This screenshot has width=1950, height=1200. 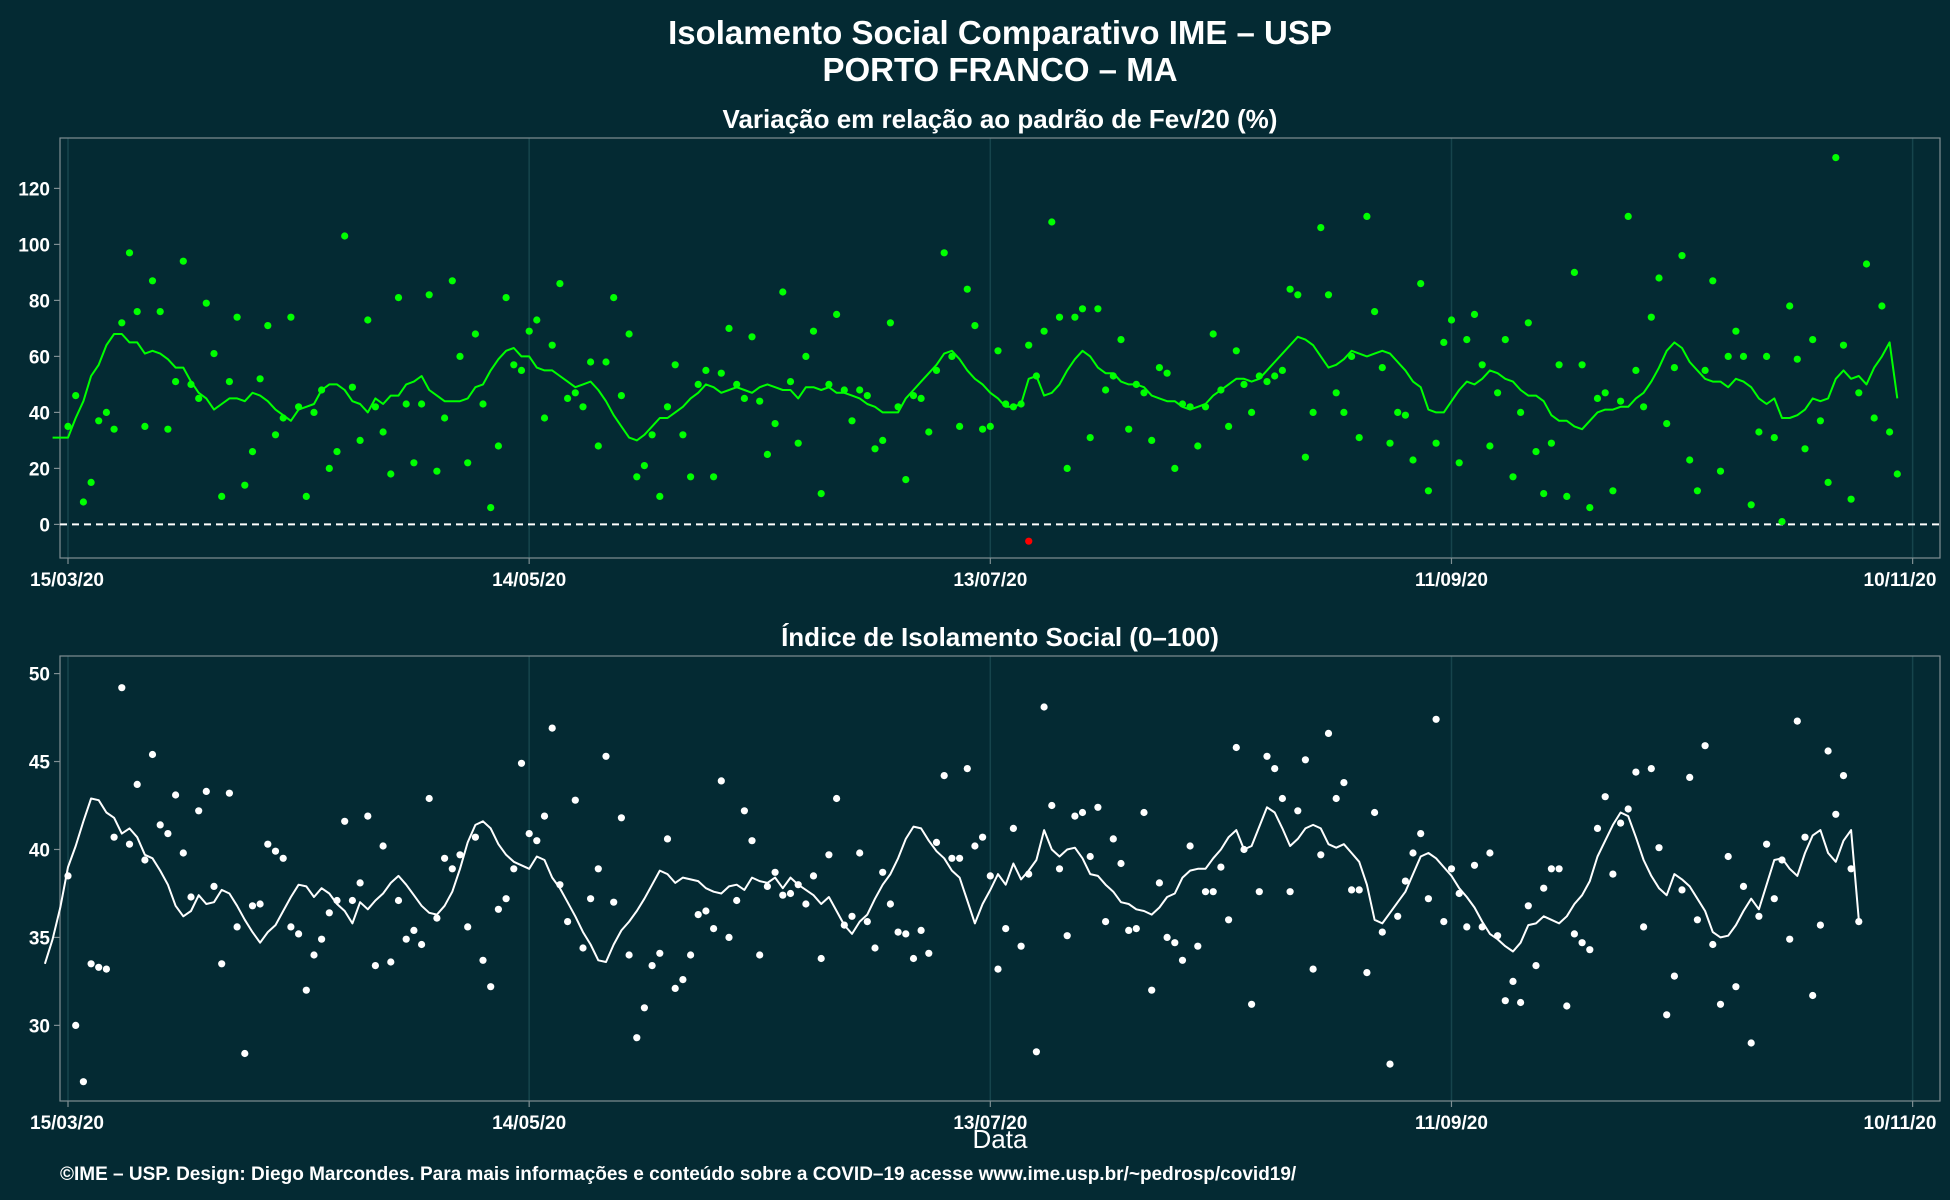 I want to click on bottom-panel-title: Índice de Isolamento Social (0–100), so click(x=1000, y=637).